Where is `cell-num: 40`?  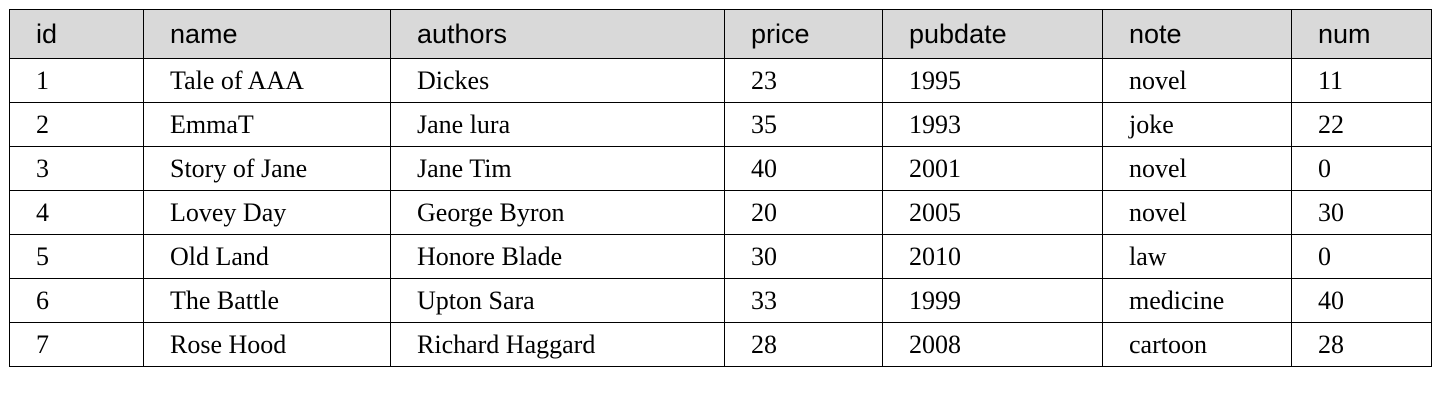
cell-num: 40 is located at coordinates (1361, 300).